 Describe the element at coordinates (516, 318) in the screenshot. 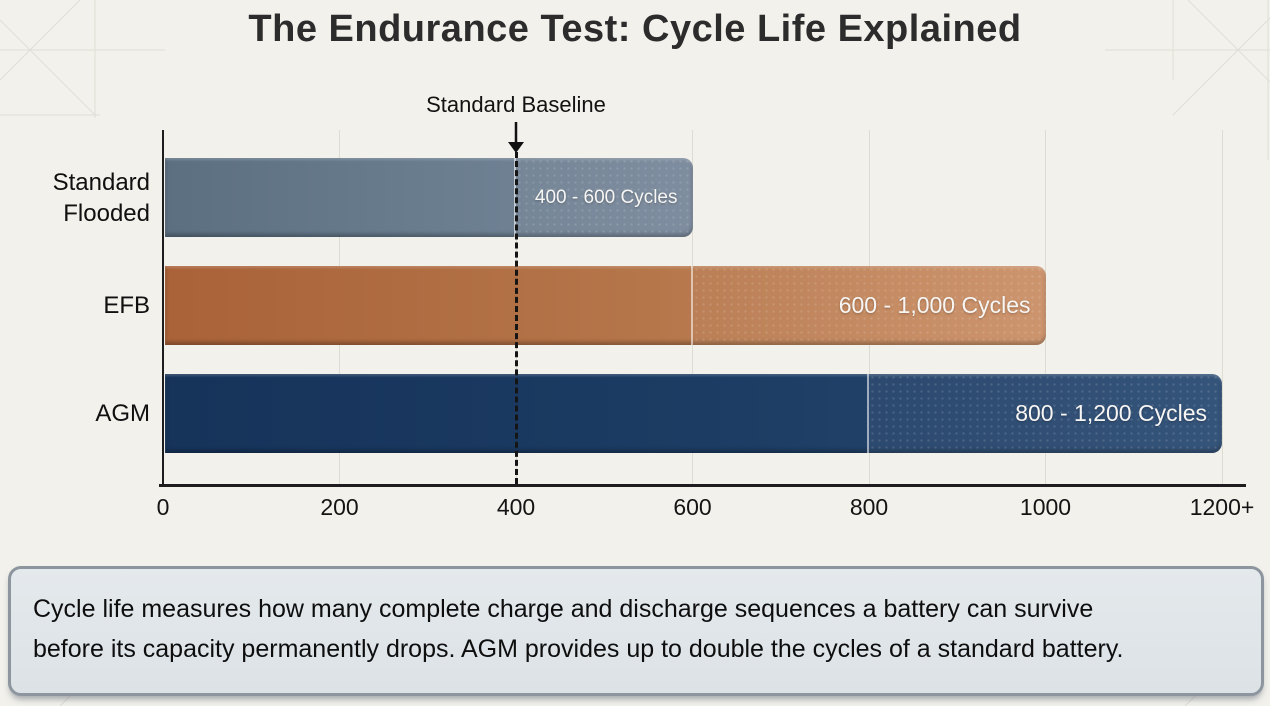

I see `baseline-dashed-line` at that location.